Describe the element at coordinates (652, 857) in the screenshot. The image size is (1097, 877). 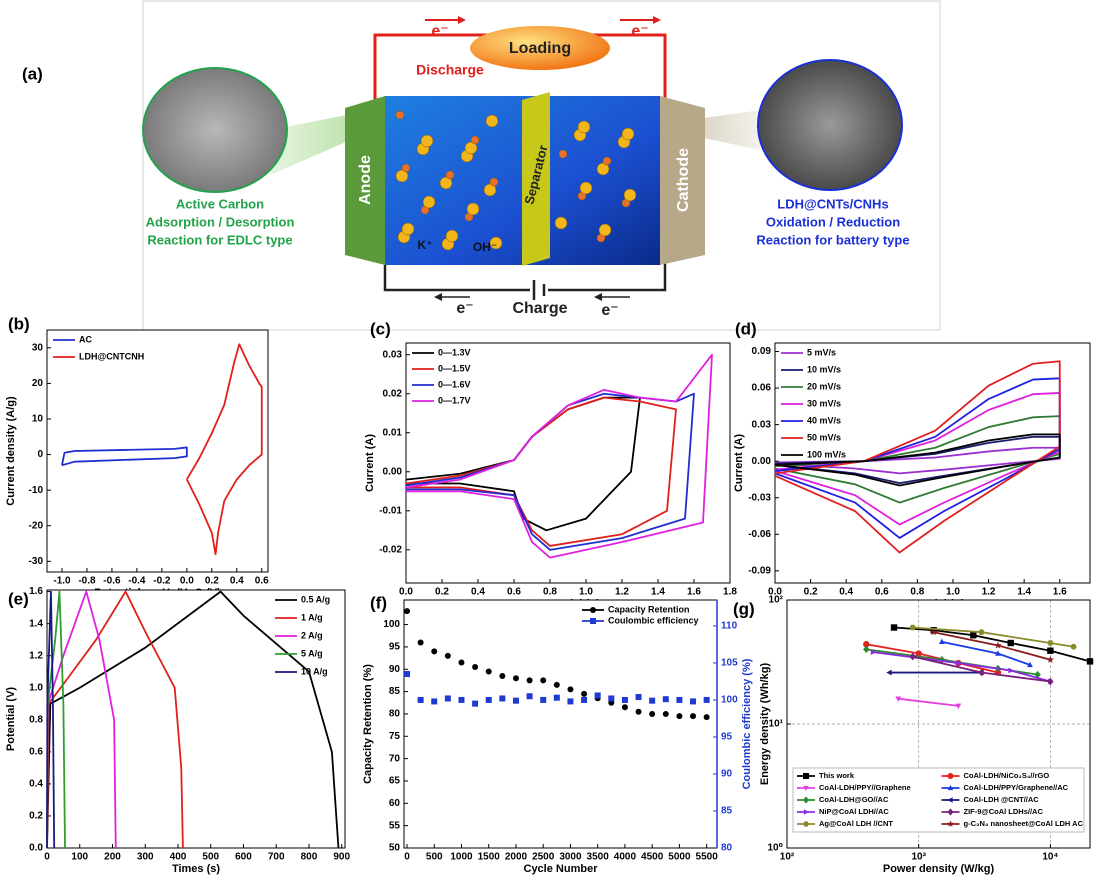
I see `x-tick-label: 4500` at that location.